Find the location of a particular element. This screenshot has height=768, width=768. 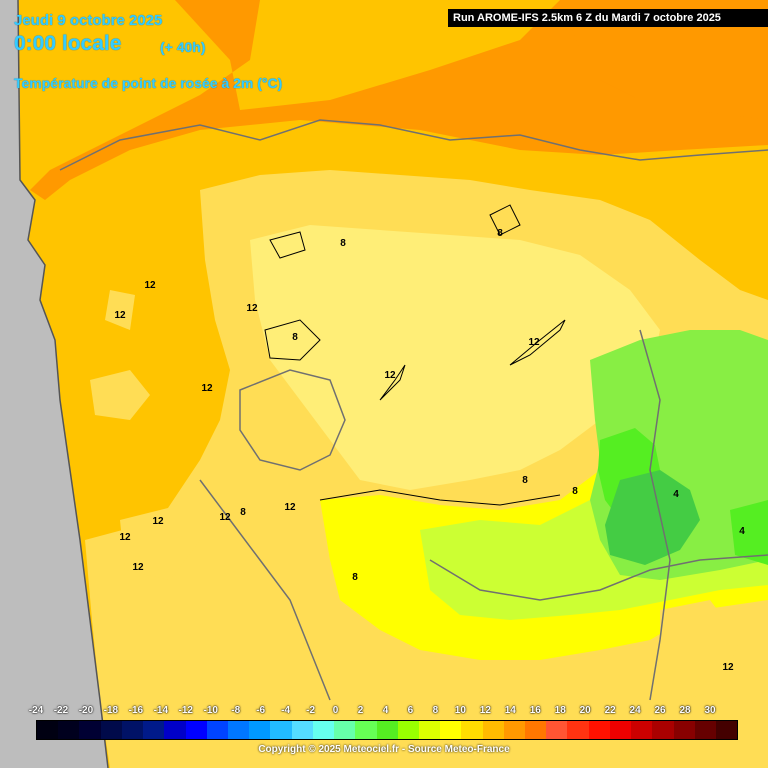

dewpoint-band-16-upper is located at coordinates (664, 60).